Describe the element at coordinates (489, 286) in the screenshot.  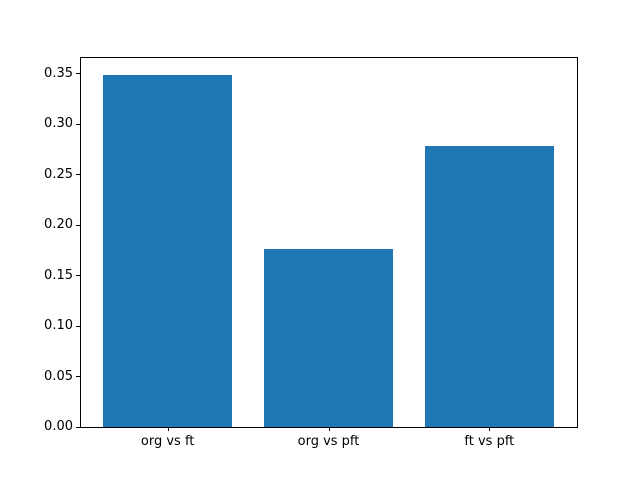
I see `bar-ft-vs-pft` at that location.